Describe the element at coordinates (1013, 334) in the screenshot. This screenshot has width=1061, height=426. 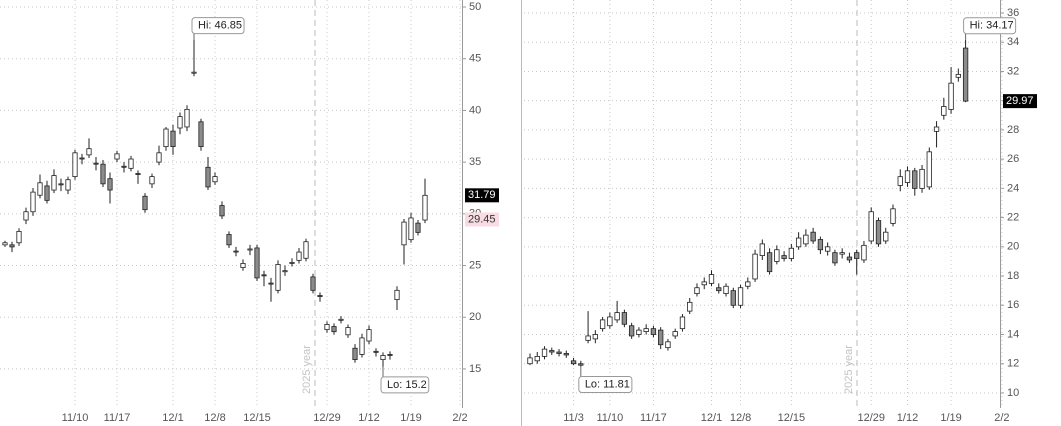
I see `y-tick-label: 14` at that location.